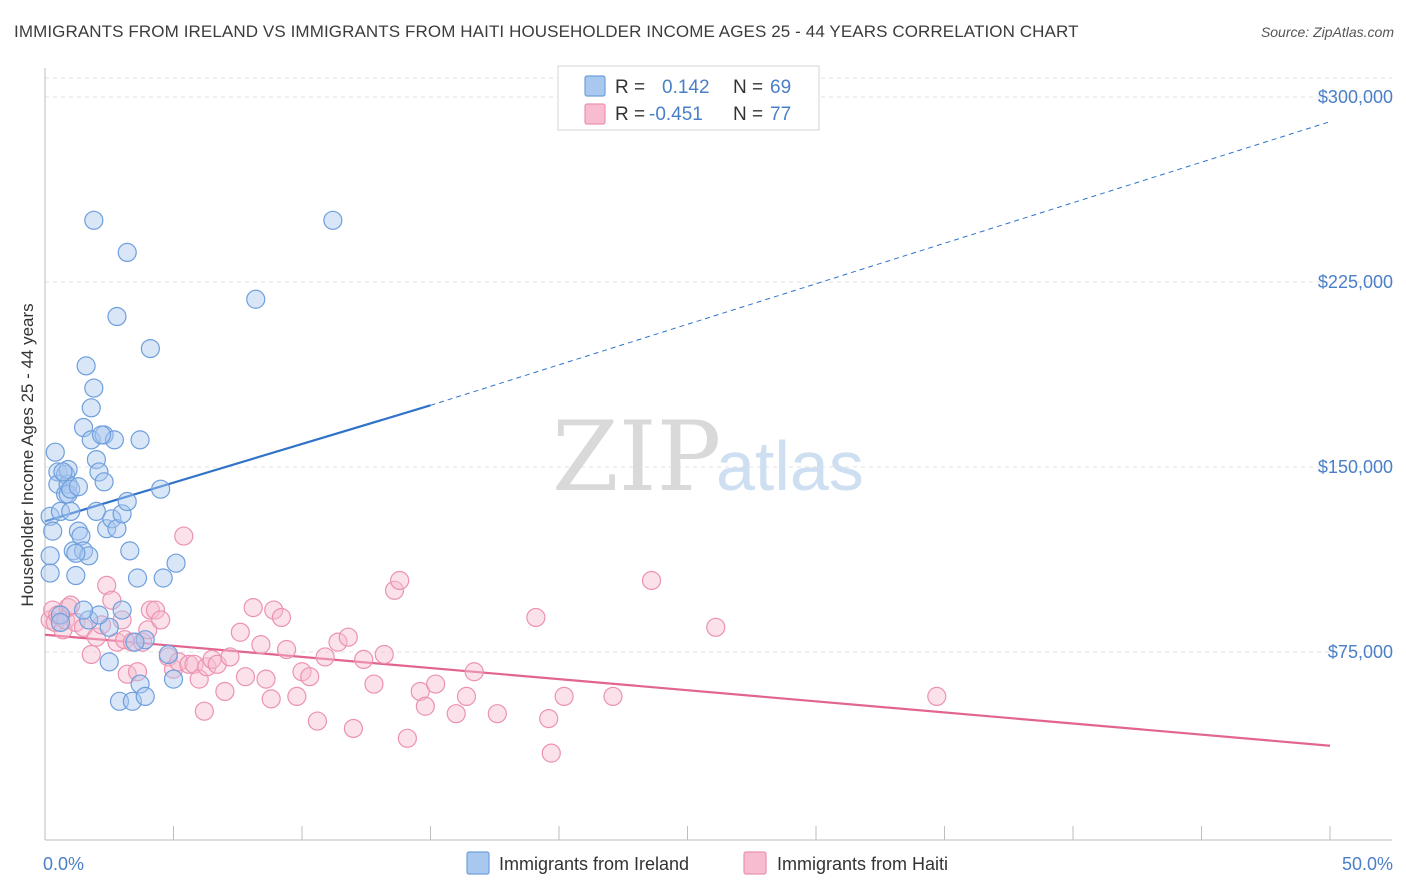 This screenshot has height=892, width=1406. Describe the element at coordinates (686, 87) in the screenshot. I see `legend-r-value-ireland: 0.142` at that location.